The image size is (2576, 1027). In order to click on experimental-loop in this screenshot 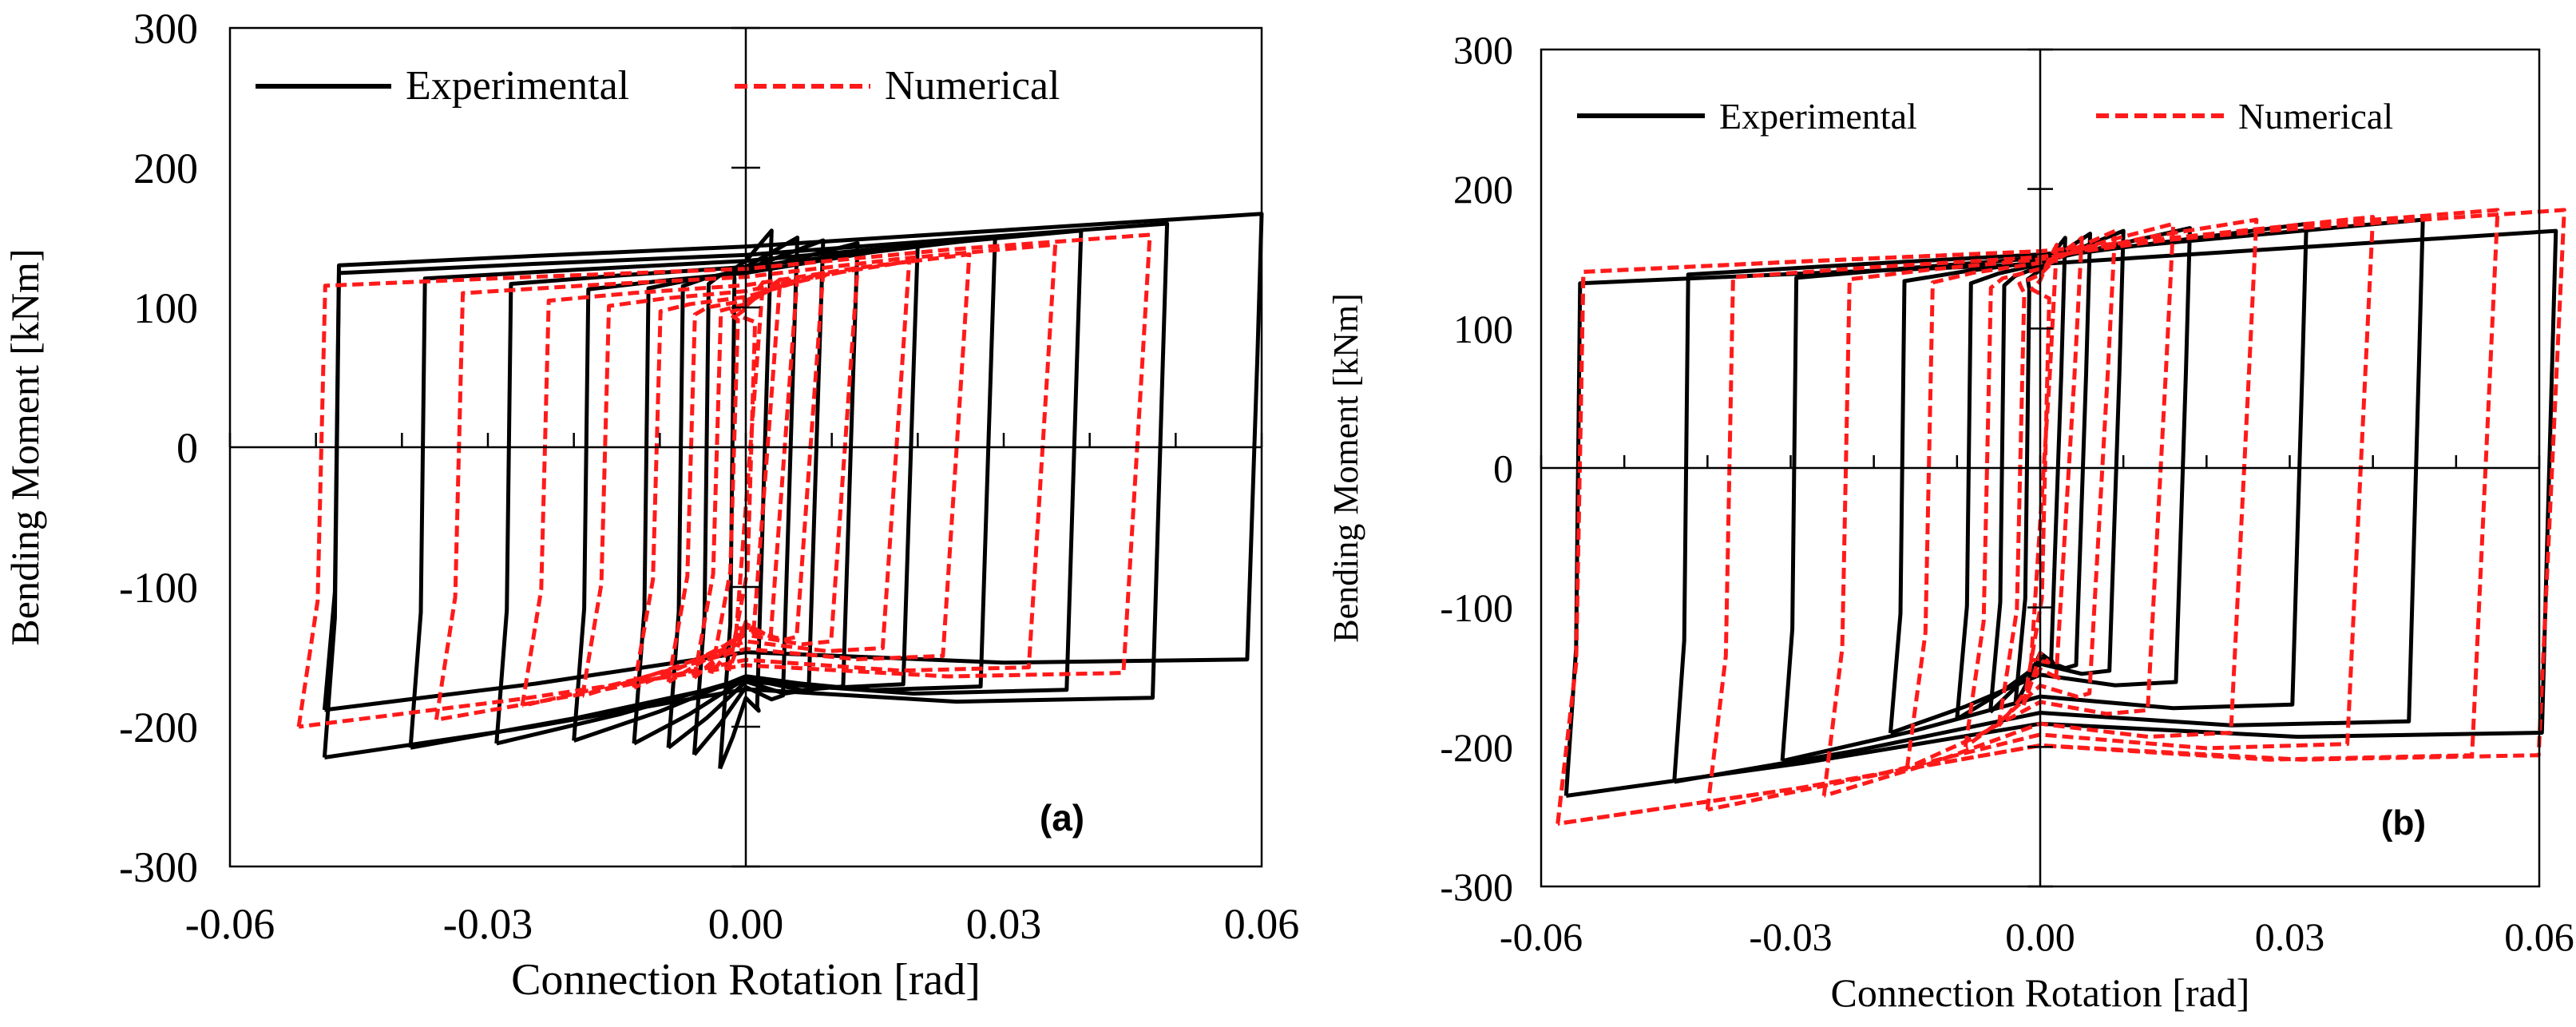, I will do `click(2044, 492)`.